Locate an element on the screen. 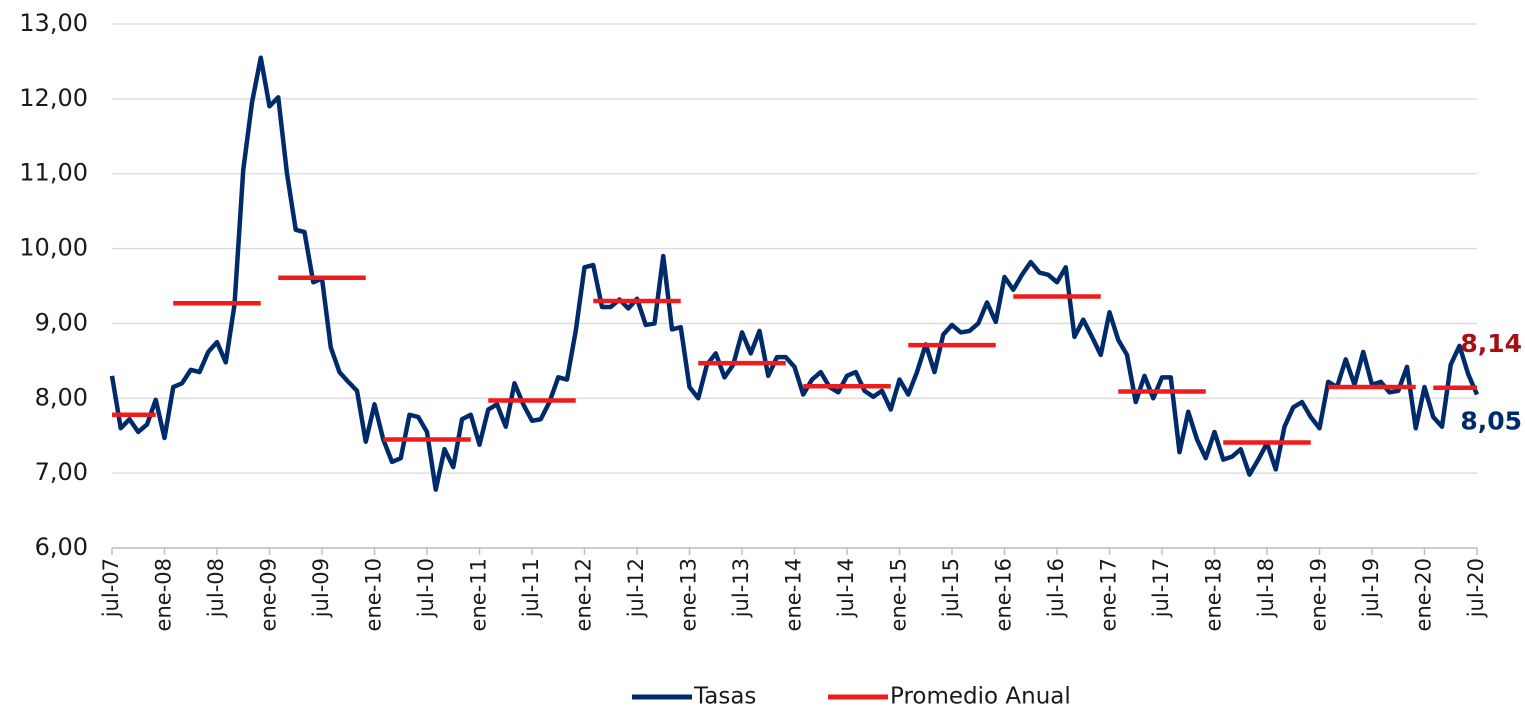 This screenshot has height=715, width=1525. x-tick-label: jul-20 is located at coordinates (1476, 588).